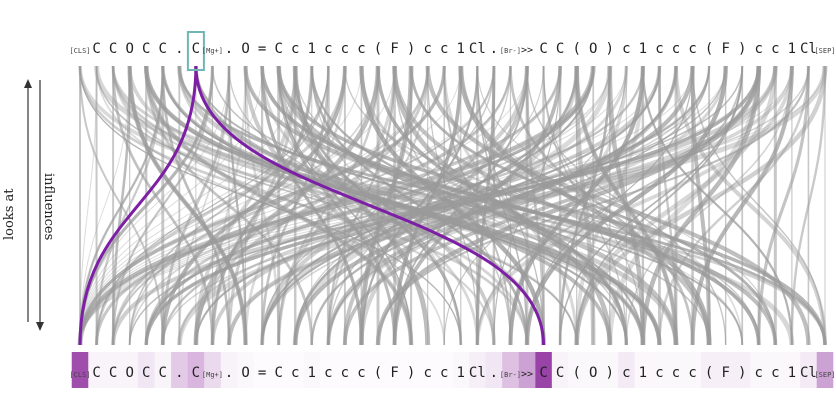 The height and width of the screenshot is (400, 836). What do you see at coordinates (510, 51) in the screenshot?
I see `top-token: [Br-]` at bounding box center [510, 51].